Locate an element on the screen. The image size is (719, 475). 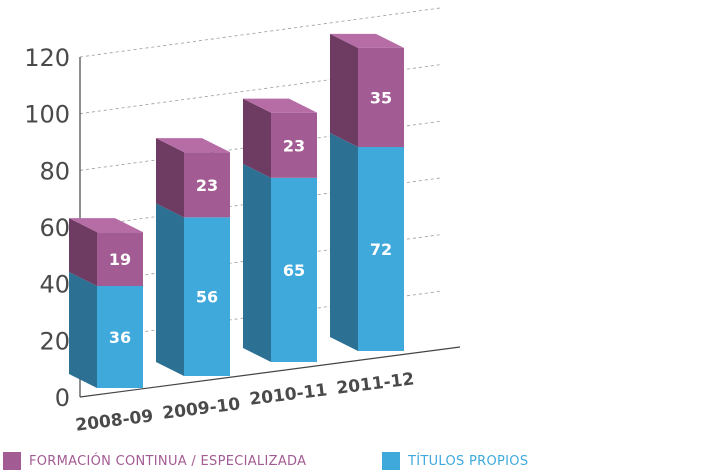
data-label-formacion: 35 is located at coordinates (381, 97).